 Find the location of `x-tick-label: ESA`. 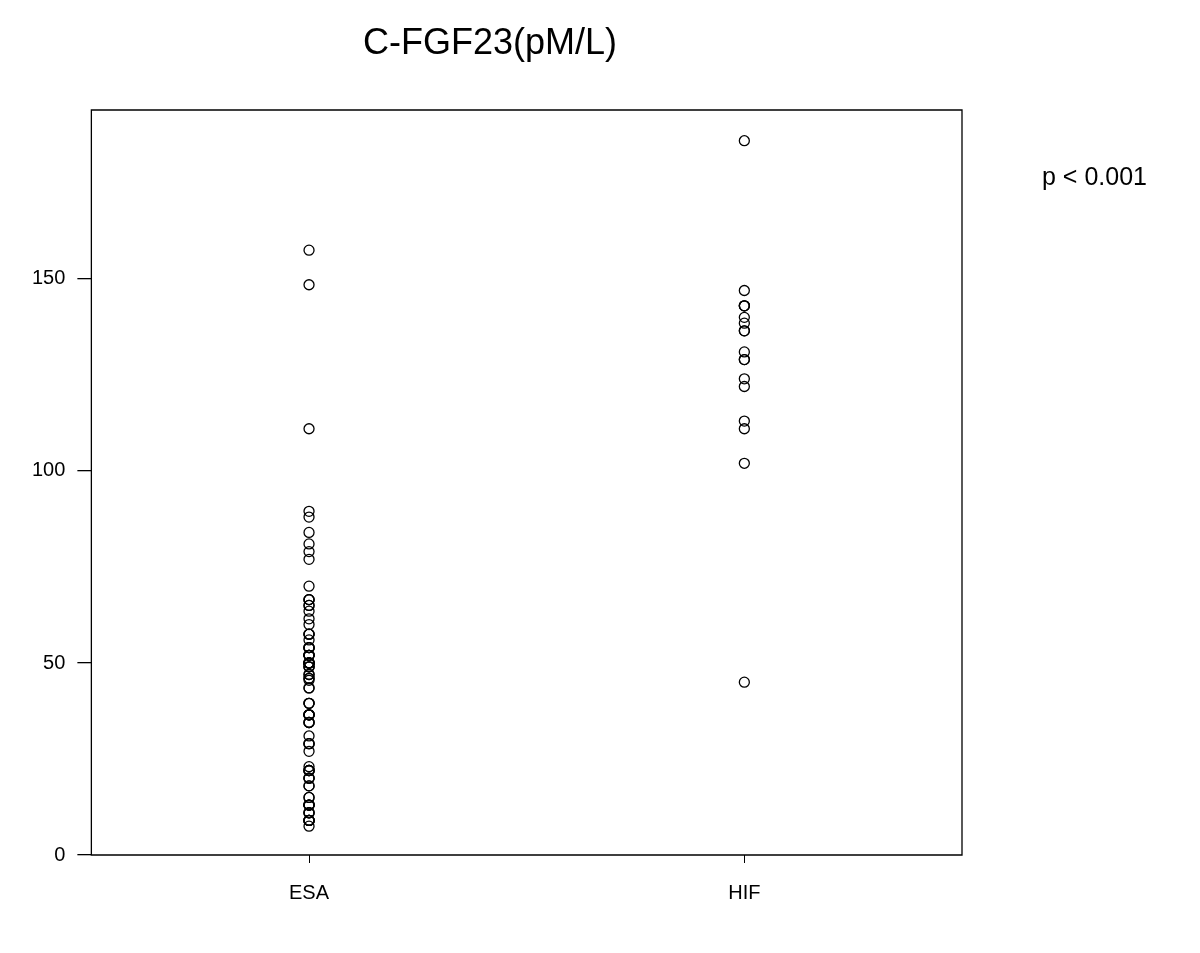

x-tick-label: ESA is located at coordinates (309, 891).